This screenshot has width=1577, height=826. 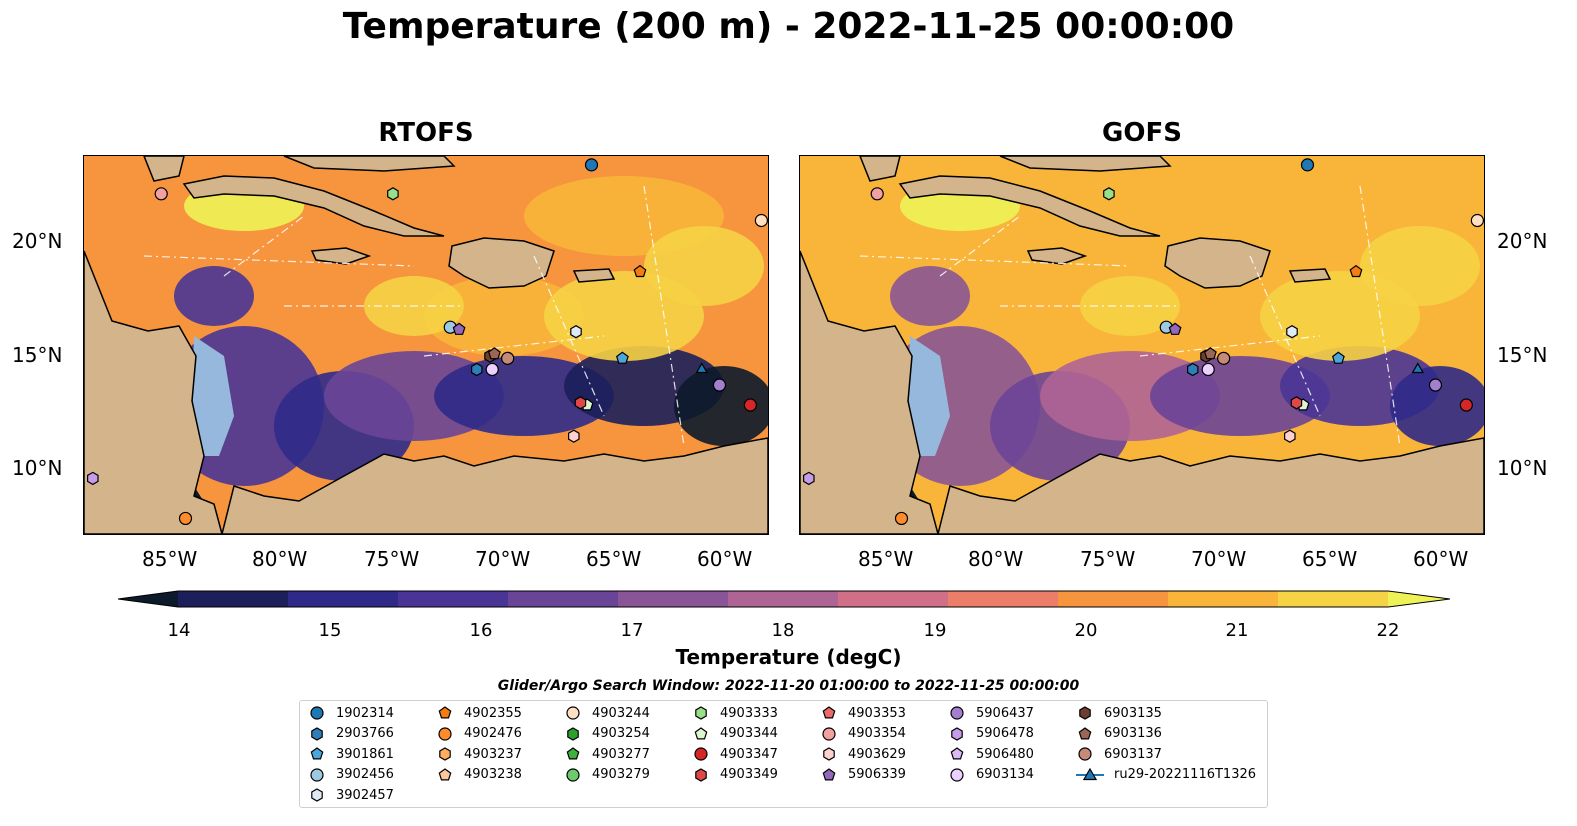 I want to click on legend-item-4903277: 4903277, so click(x=607, y=754).